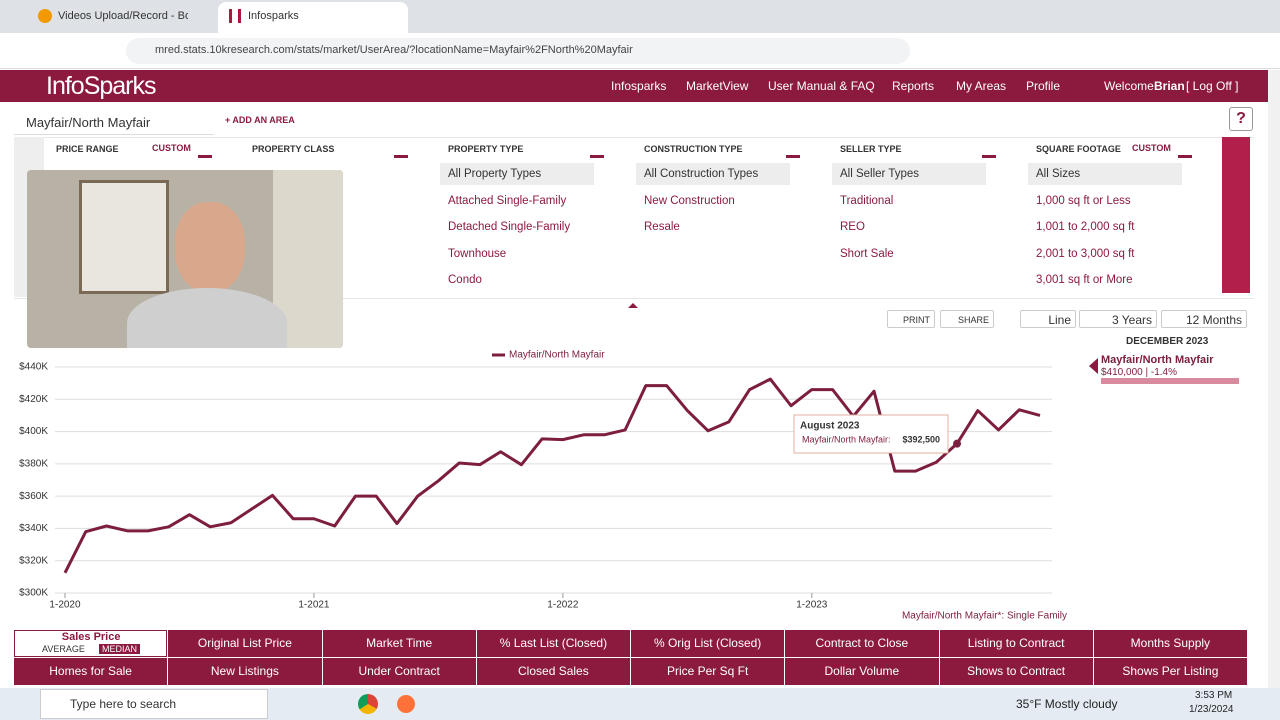 This screenshot has height=720, width=1280. I want to click on collapse-arrow, so click(633, 303).